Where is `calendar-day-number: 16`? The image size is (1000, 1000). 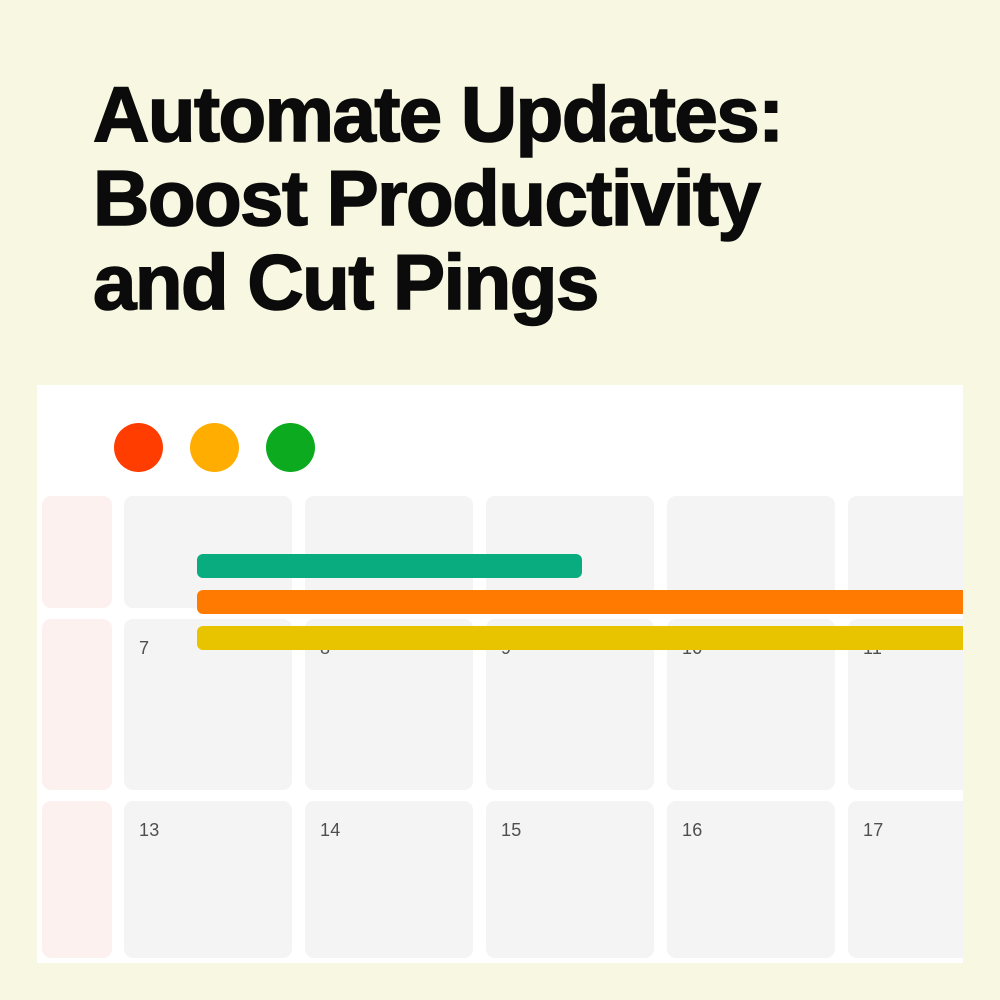 calendar-day-number: 16 is located at coordinates (692, 830).